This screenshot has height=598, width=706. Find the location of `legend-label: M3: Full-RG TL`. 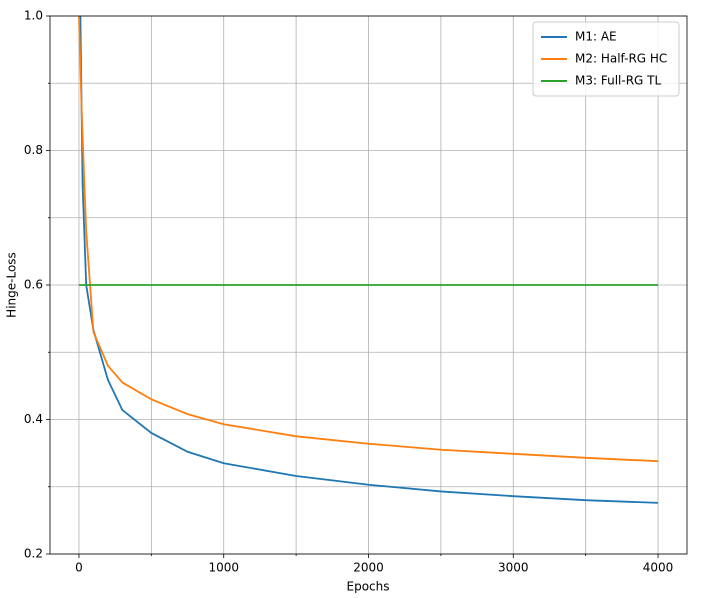

legend-label: M3: Full-RG TL is located at coordinates (618, 81).